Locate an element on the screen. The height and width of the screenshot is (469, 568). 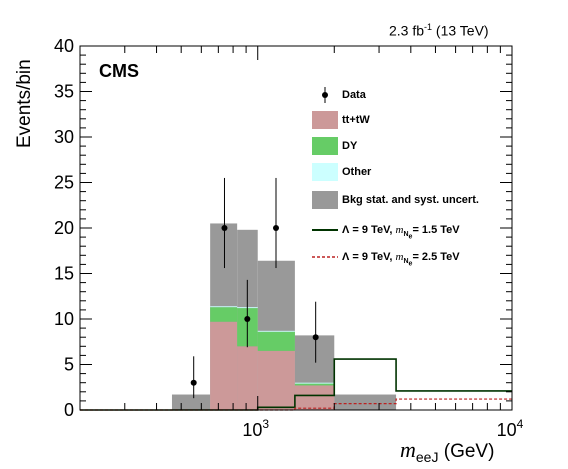
y-tick-label: 0 is located at coordinates (69, 410).